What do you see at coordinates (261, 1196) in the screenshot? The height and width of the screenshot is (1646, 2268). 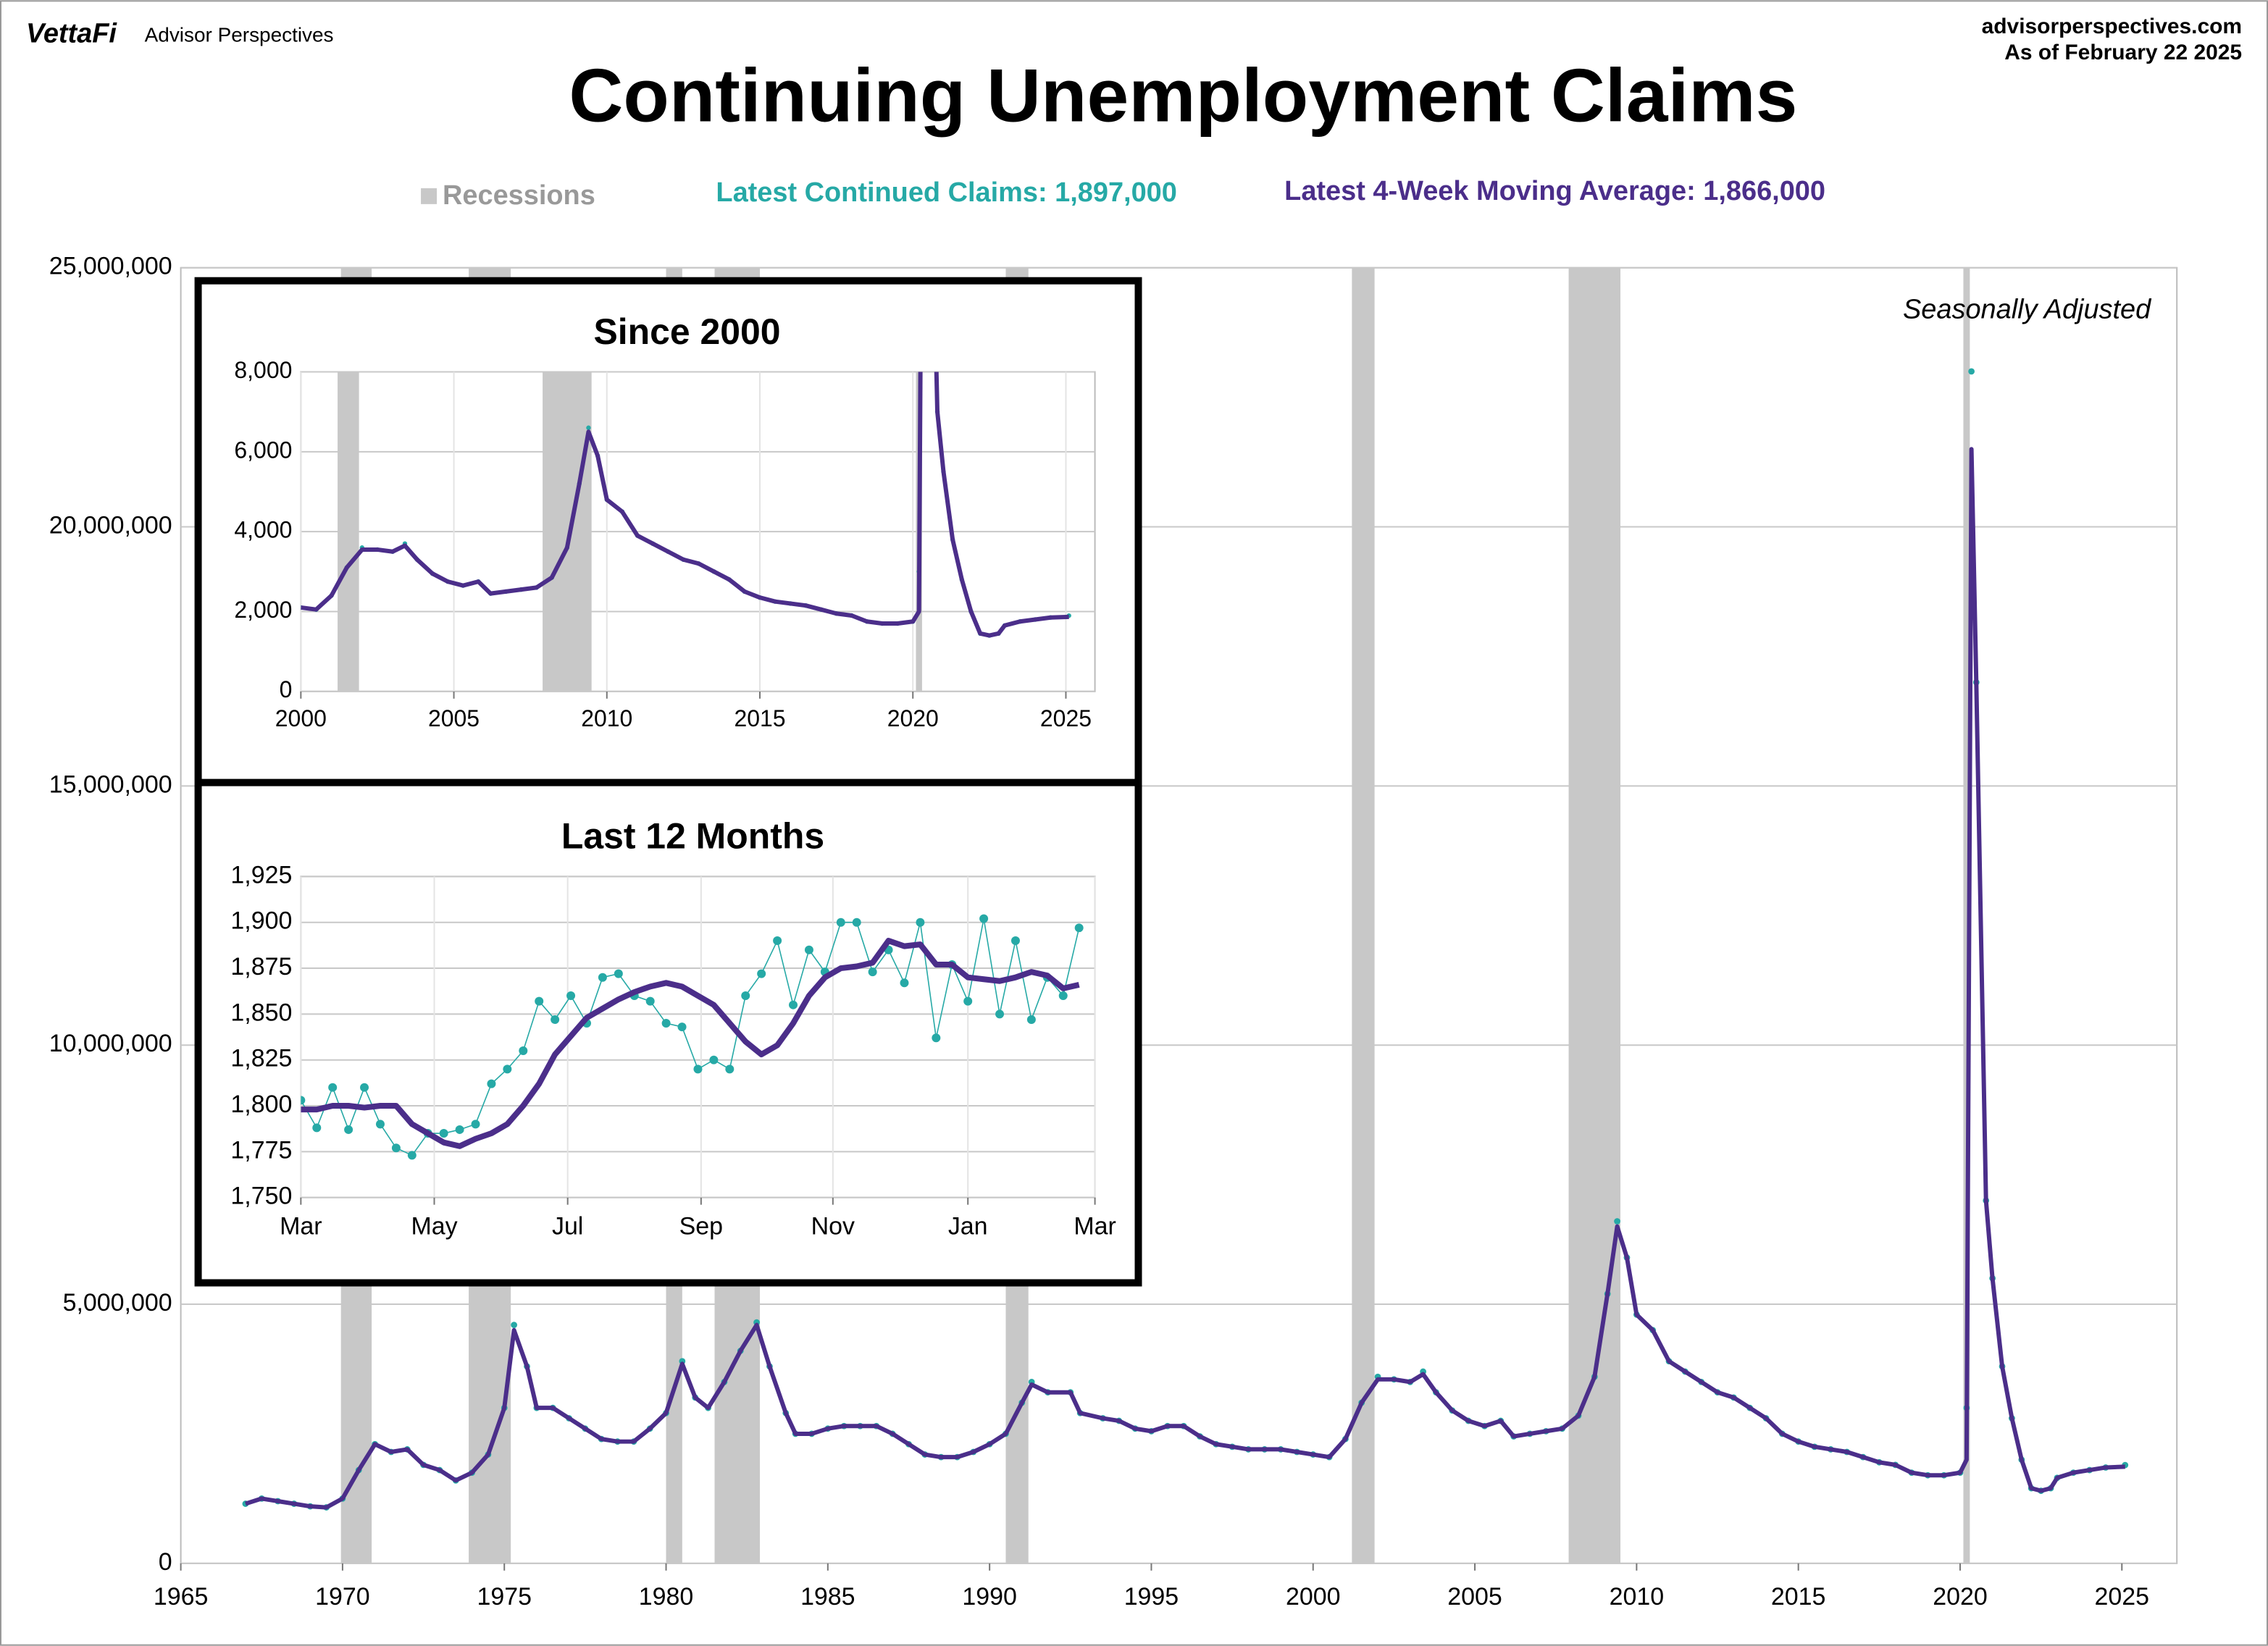 I see `y-tick-label: 1,750` at bounding box center [261, 1196].